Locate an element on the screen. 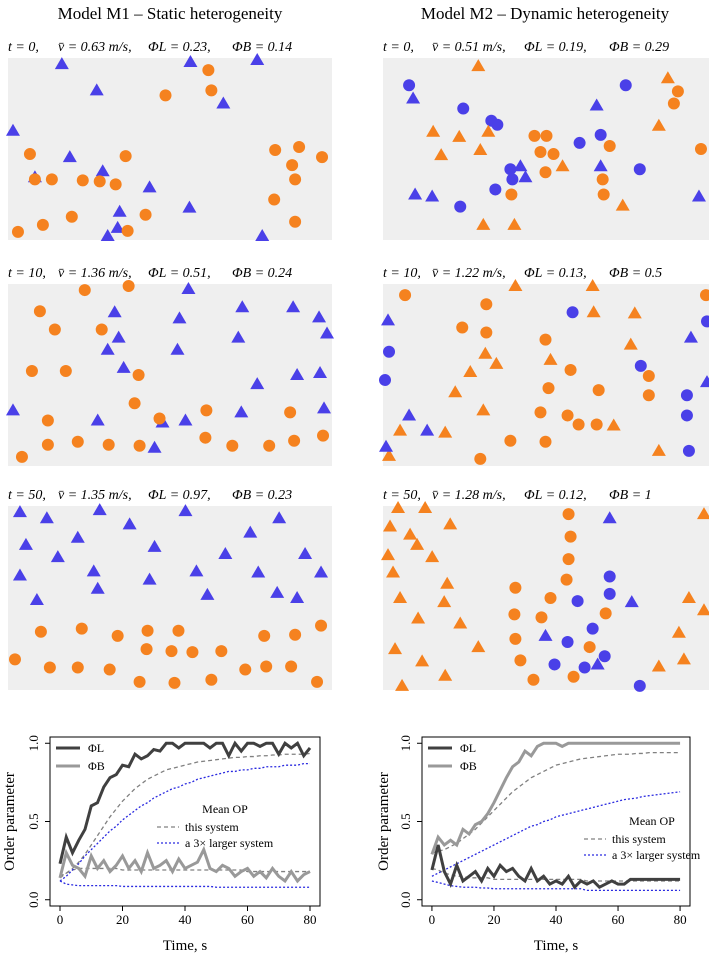  panel-label: ΦL = 0.97, is located at coordinates (179, 495).